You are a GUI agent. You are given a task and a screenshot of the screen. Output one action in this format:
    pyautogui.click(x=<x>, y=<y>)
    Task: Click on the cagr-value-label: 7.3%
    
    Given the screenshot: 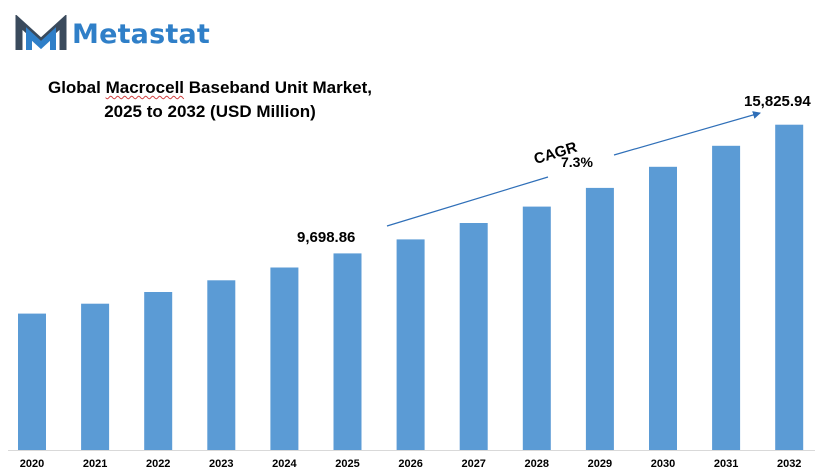 What is the action you would take?
    pyautogui.click(x=577, y=162)
    